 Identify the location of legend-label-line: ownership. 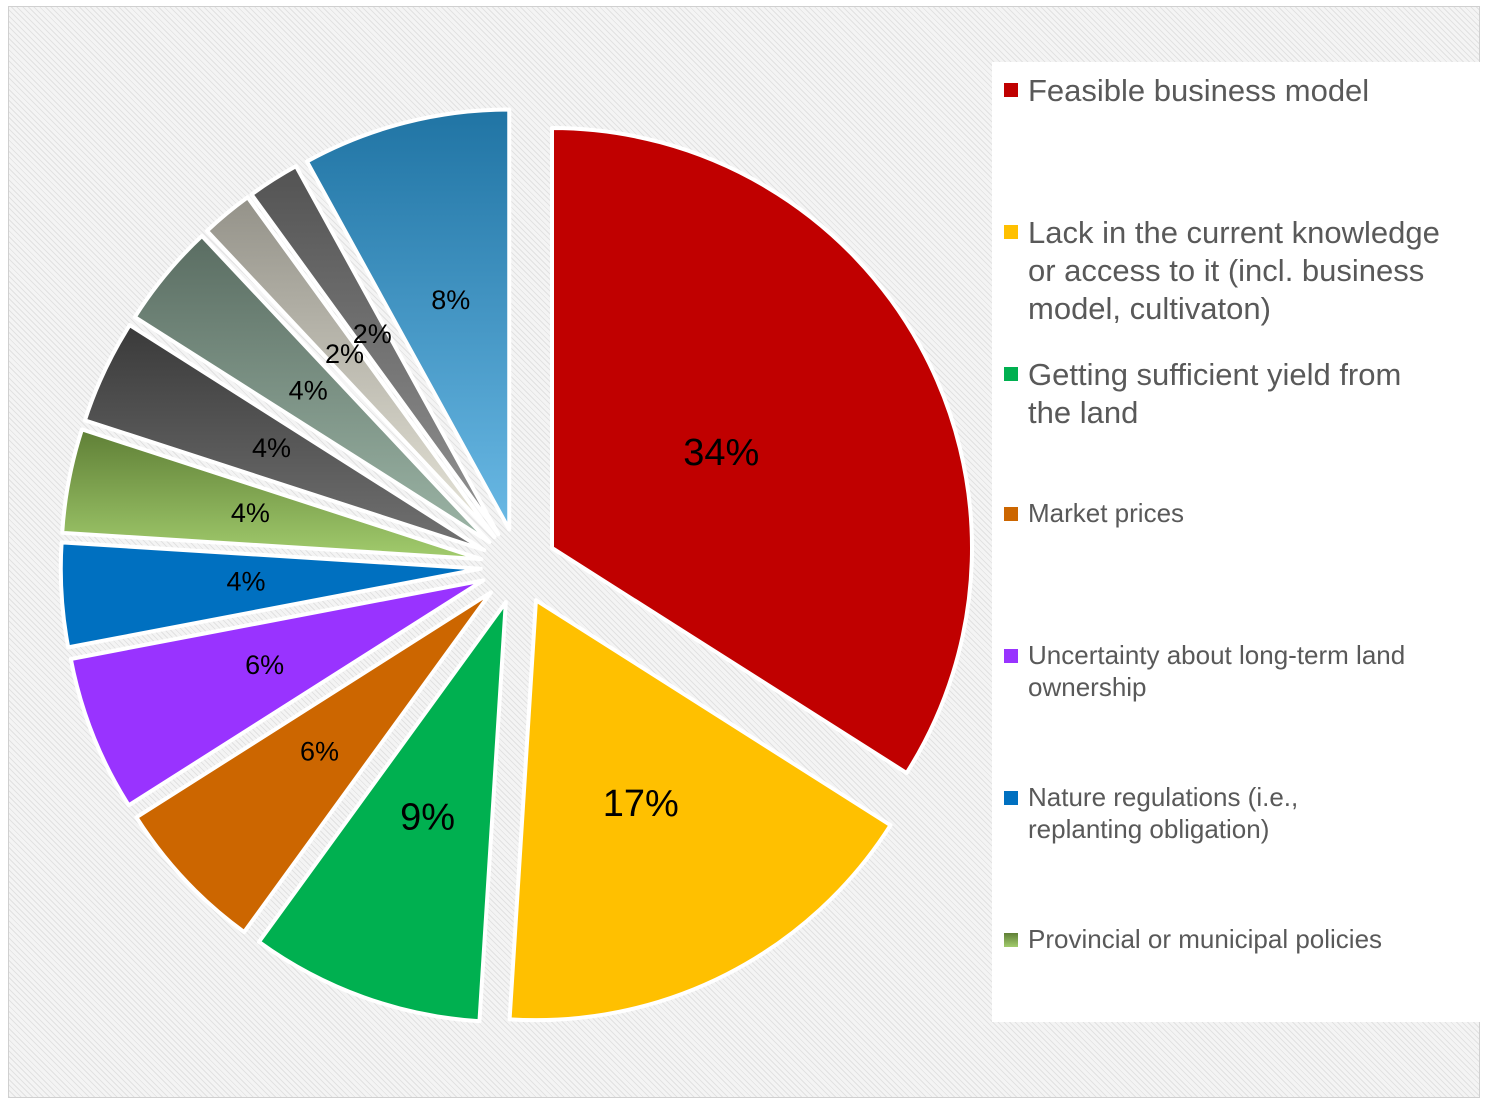
(1087, 686).